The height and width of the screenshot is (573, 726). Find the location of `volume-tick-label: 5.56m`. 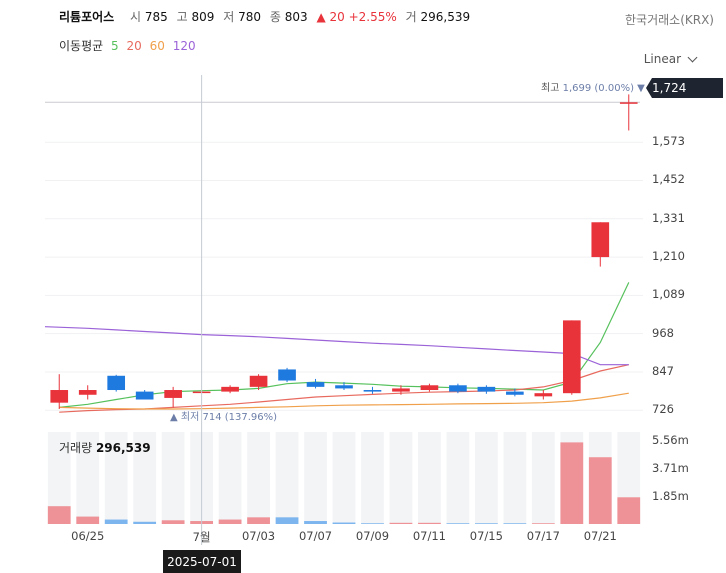

volume-tick-label: 5.56m is located at coordinates (670, 440).